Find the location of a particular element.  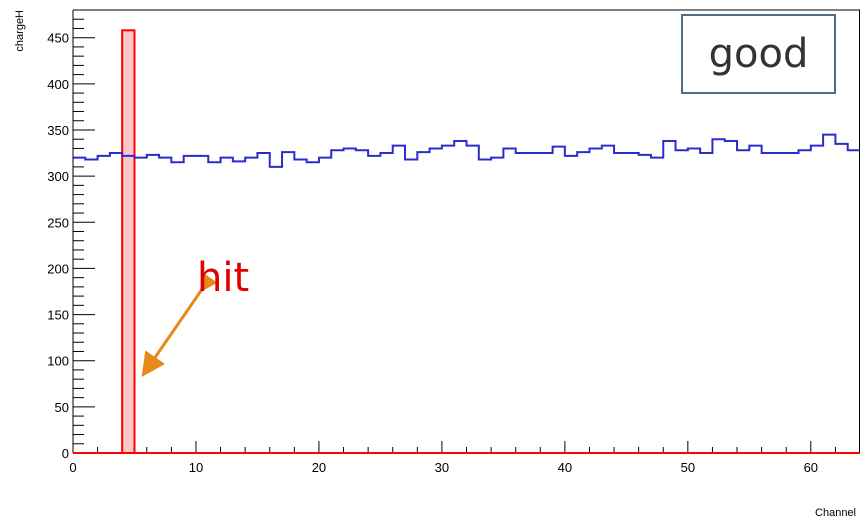

y-tick-label: 300 is located at coordinates (58, 176).